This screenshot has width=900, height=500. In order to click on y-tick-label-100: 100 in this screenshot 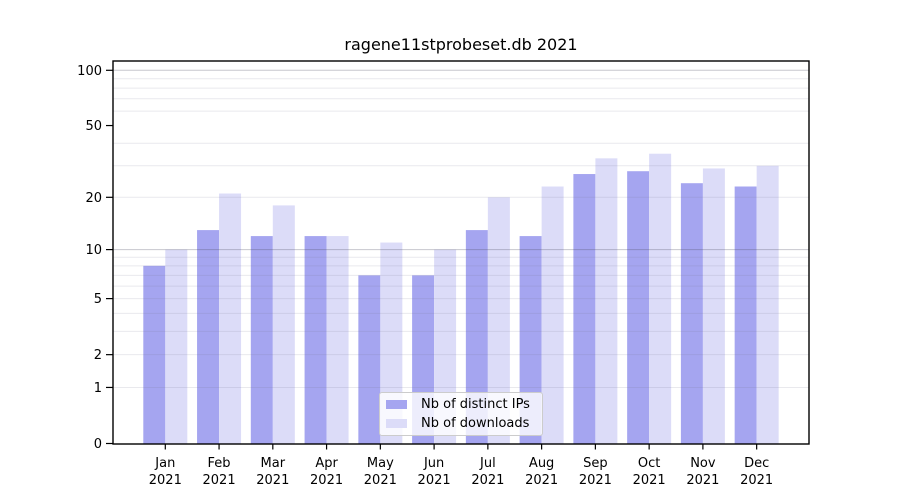, I will do `click(89, 71)`.